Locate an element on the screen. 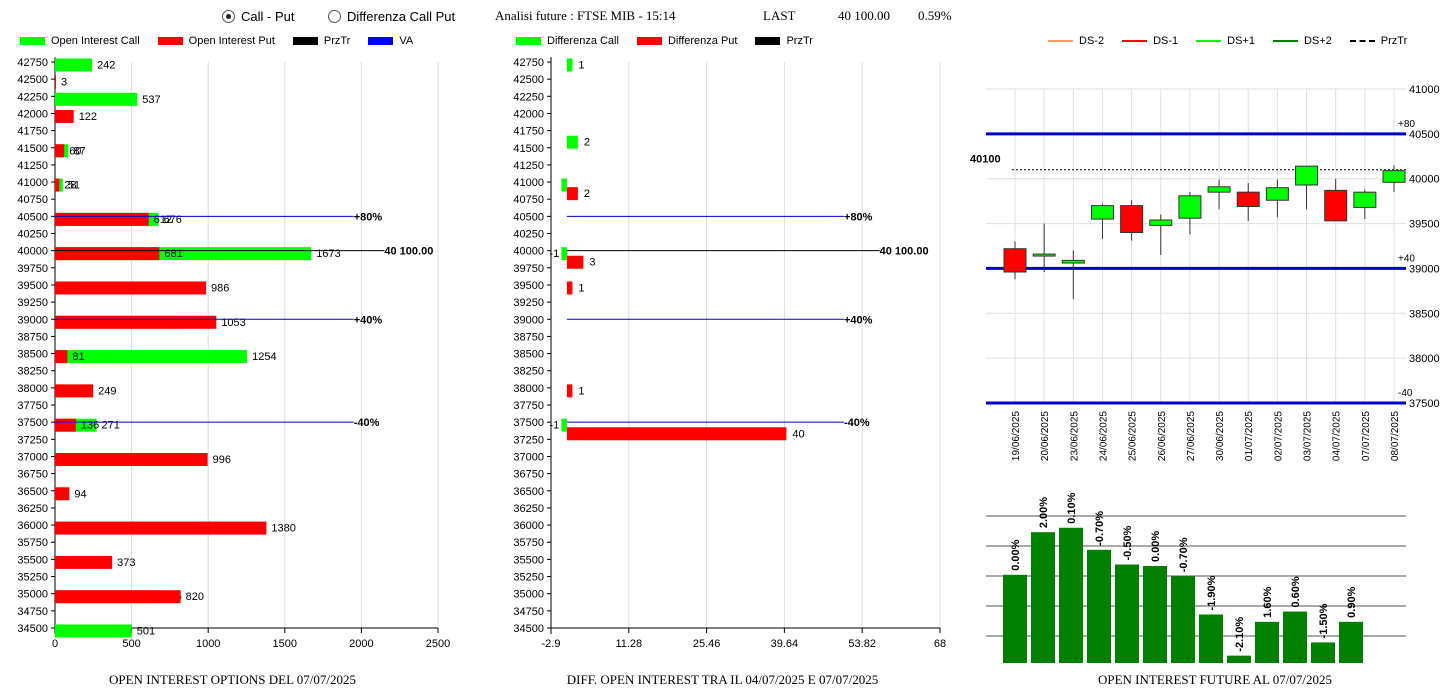  left-y-tick-label: 42500 is located at coordinates (32, 80).